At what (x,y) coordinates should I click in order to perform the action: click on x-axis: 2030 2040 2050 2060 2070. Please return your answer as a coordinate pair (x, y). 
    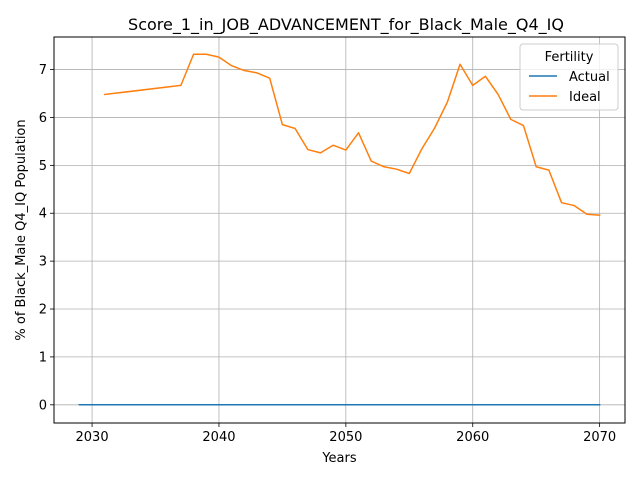
    Looking at the image, I should click on (346, 434).